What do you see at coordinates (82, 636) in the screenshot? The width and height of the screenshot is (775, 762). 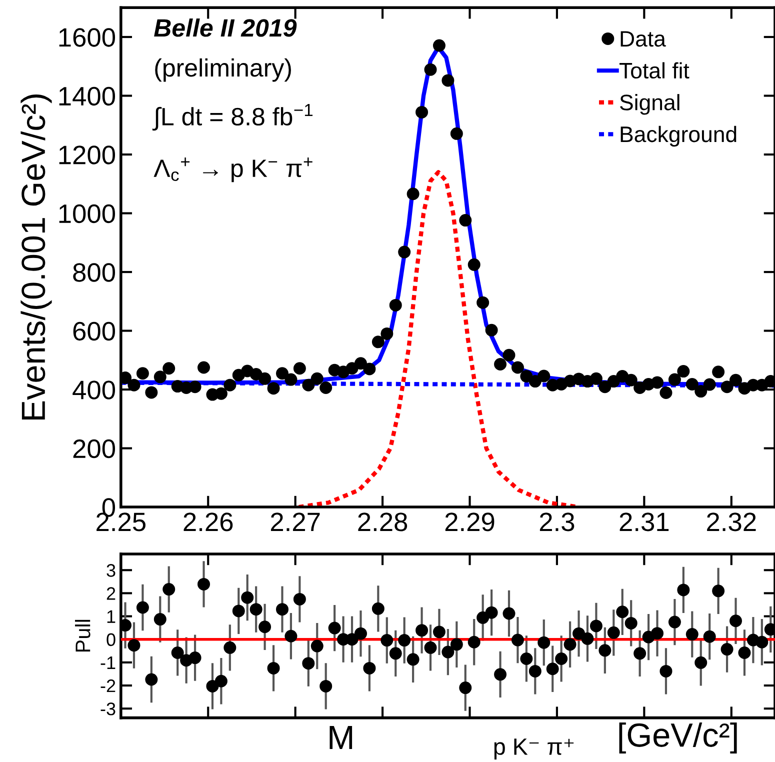 I see `y-axis-title: Pull` at bounding box center [82, 636].